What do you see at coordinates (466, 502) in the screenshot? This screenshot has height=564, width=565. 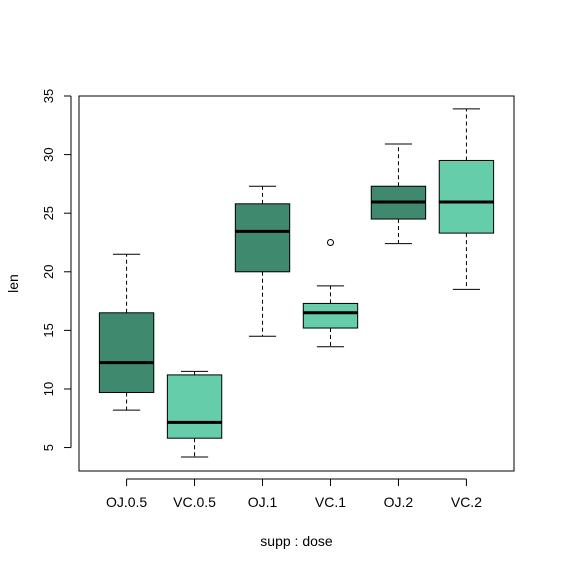 I see `x-tick-label: VC.2` at bounding box center [466, 502].